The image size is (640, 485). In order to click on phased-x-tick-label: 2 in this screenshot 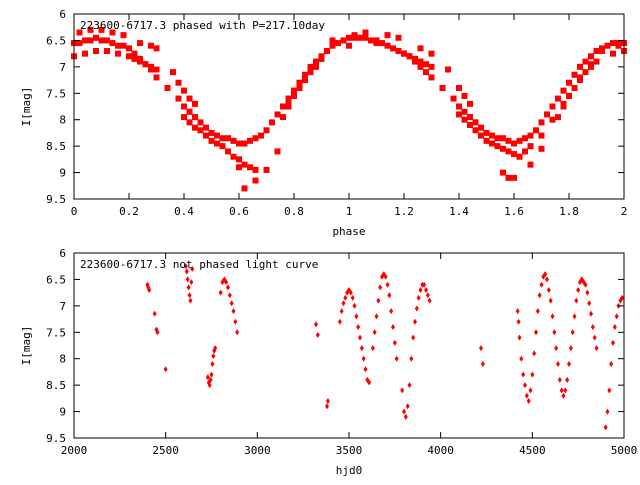, I will do `click(624, 211)`.